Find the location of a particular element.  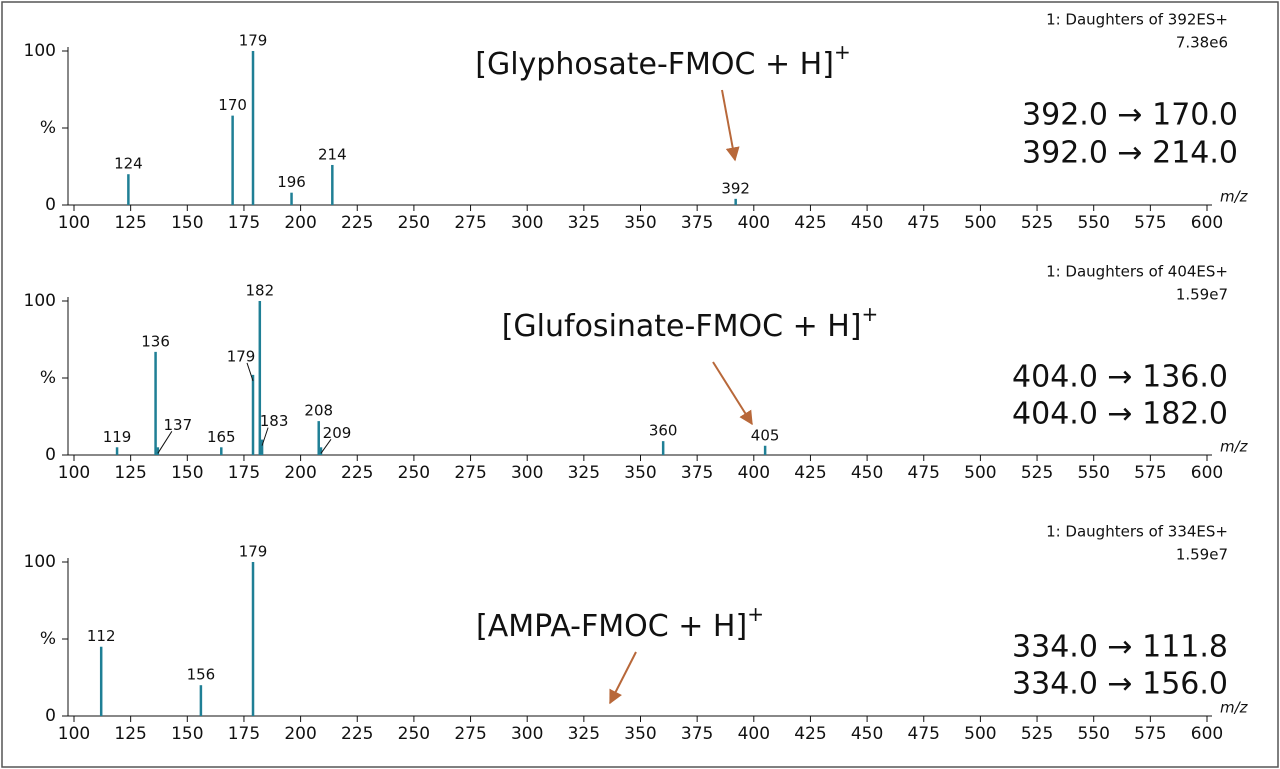

transition: 404.0 → 182.0 is located at coordinates (1120, 414).